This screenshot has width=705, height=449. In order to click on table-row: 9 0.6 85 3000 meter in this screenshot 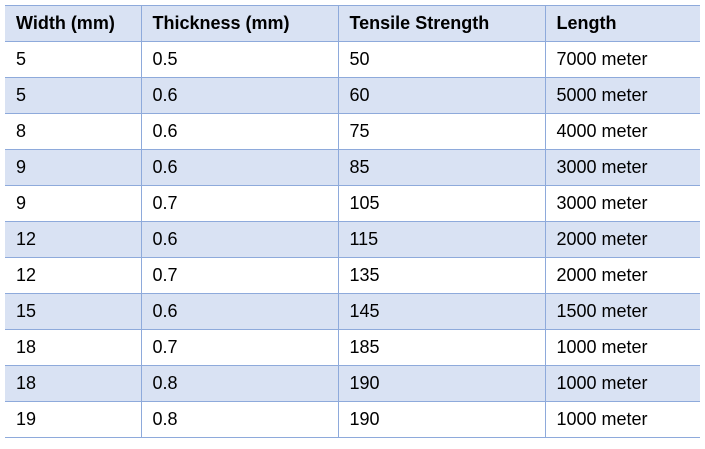, I will do `click(352, 167)`.